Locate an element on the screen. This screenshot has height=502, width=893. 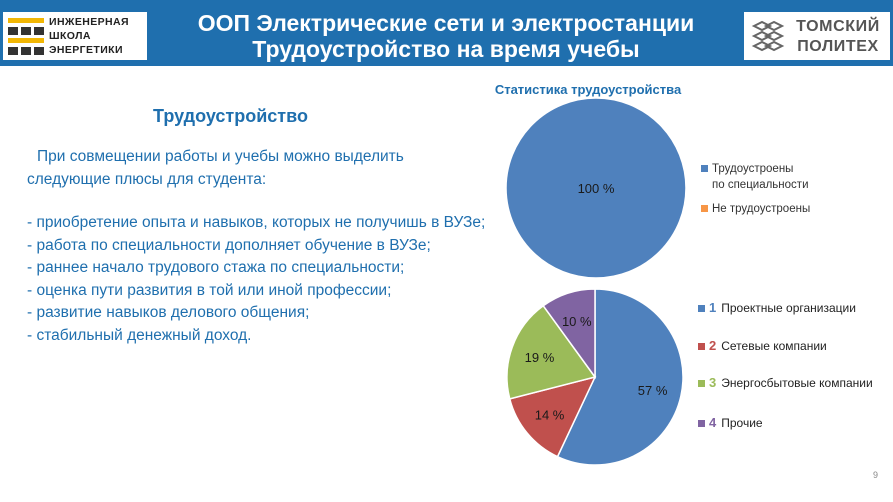
benefit-item: - развитие навыков делового общения; is located at coordinates (168, 312).